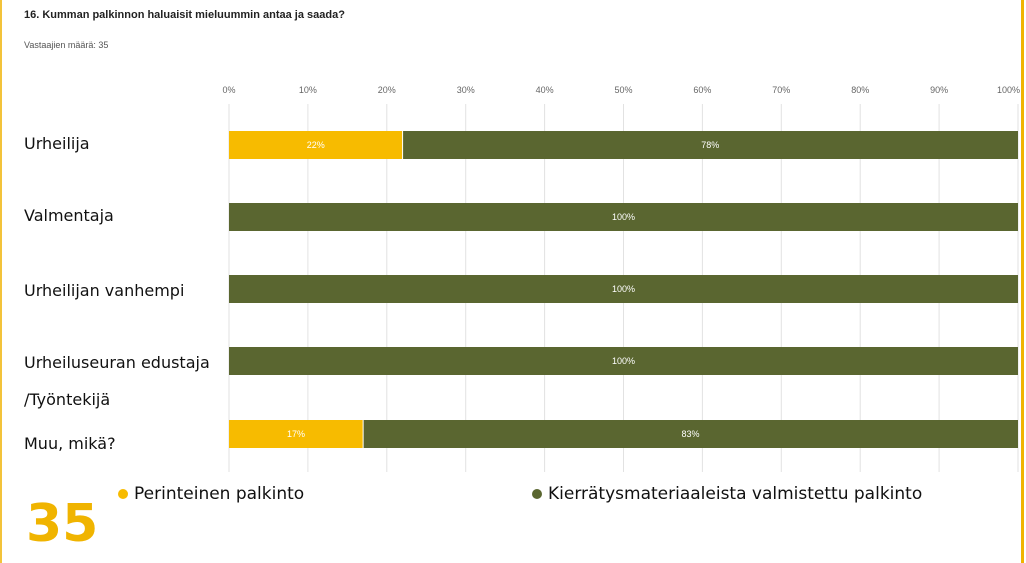  I want to click on x-tick-label: 80%, so click(860, 90).